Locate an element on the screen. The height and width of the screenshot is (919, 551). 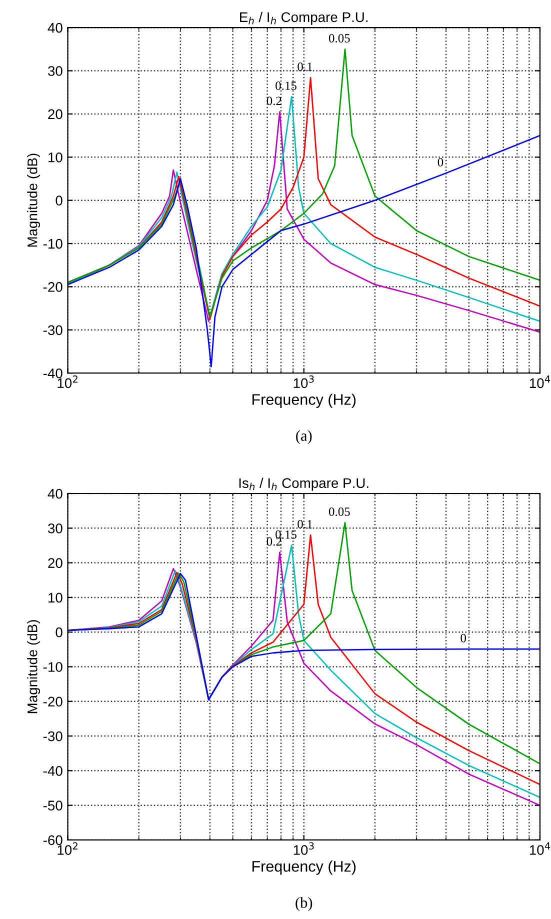
y-tick-label: -50 is located at coordinates (52, 805).